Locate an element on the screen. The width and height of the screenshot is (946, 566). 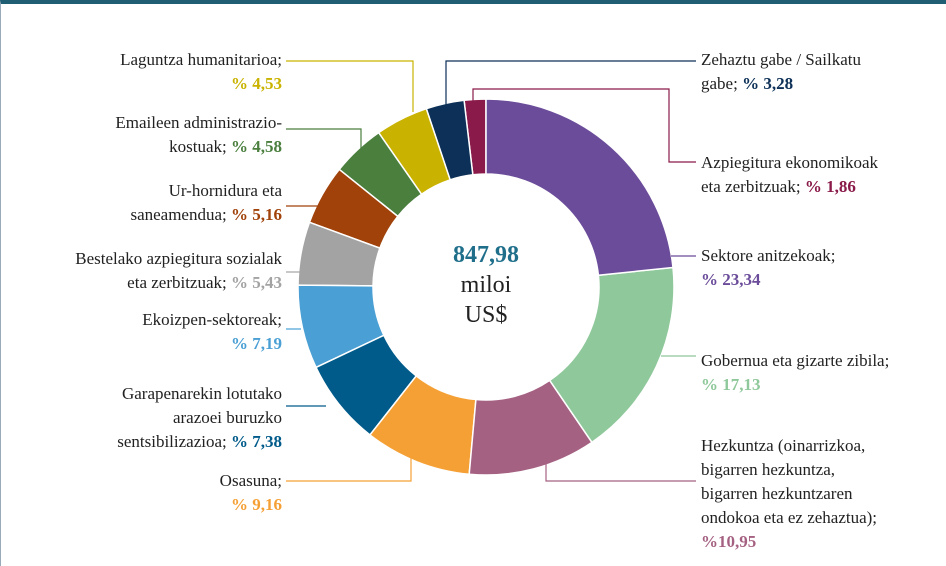
segment-label: Zehaztu gabe / Sailkatu gabe; % 3,28 is located at coordinates (781, 72).